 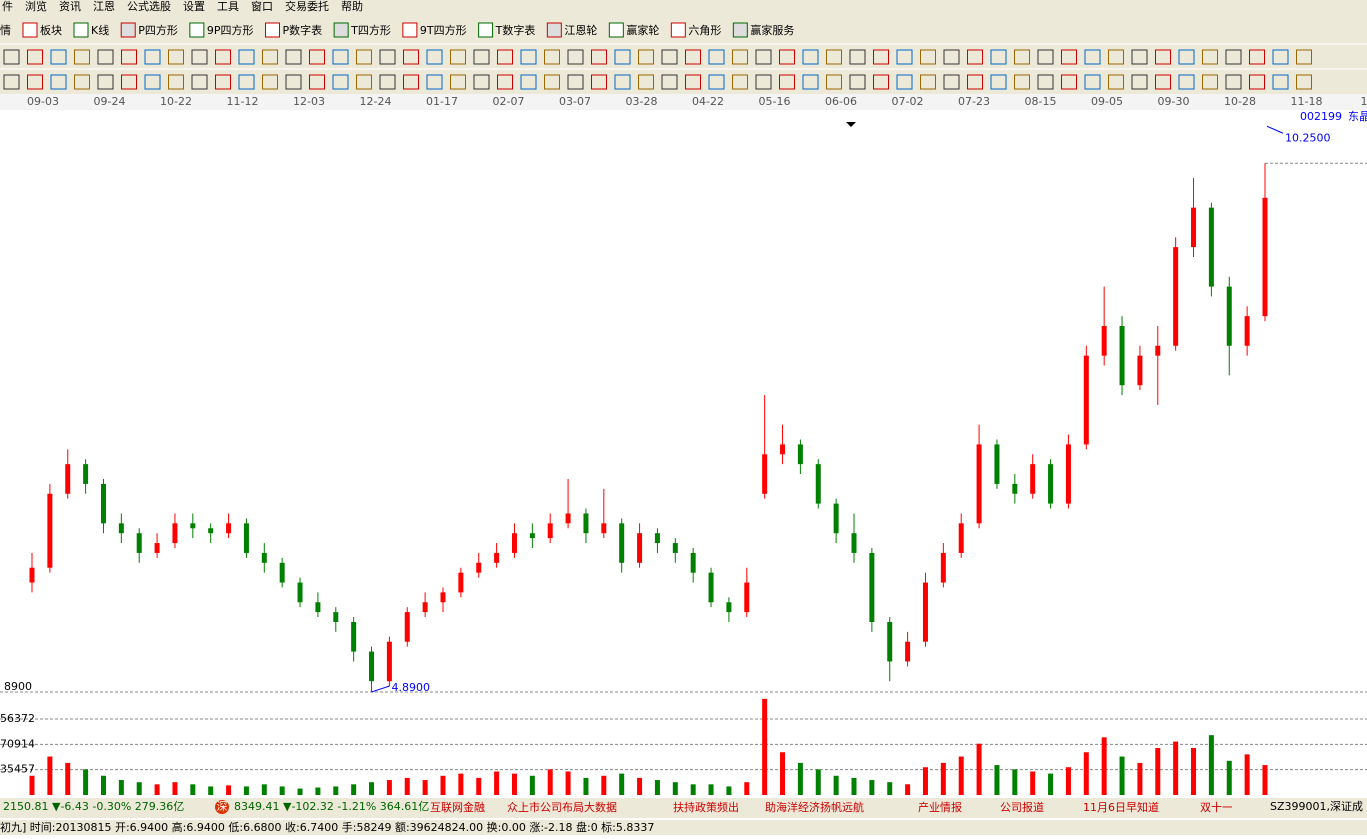 What do you see at coordinates (194, 6) in the screenshot?
I see `menu-item: 设置` at bounding box center [194, 6].